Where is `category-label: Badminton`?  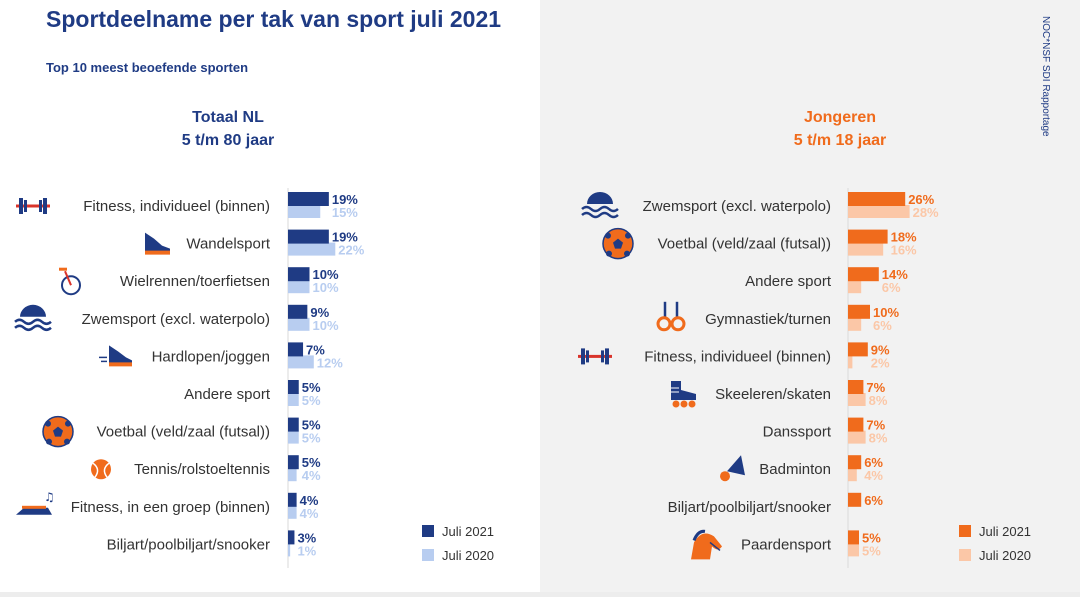
category-label: Badminton is located at coordinates (795, 469).